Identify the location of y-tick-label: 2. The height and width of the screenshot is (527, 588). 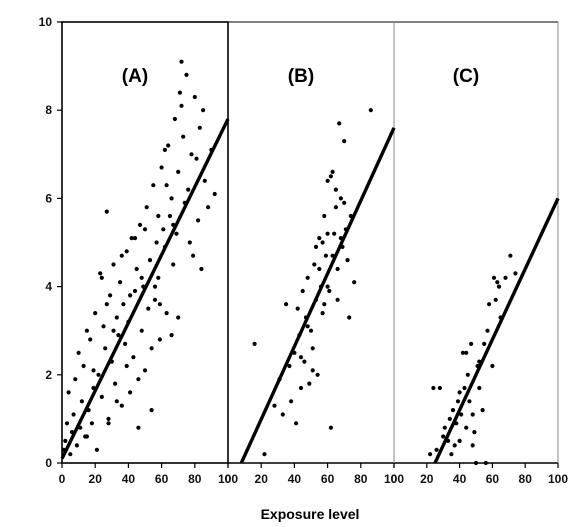
(48, 375).